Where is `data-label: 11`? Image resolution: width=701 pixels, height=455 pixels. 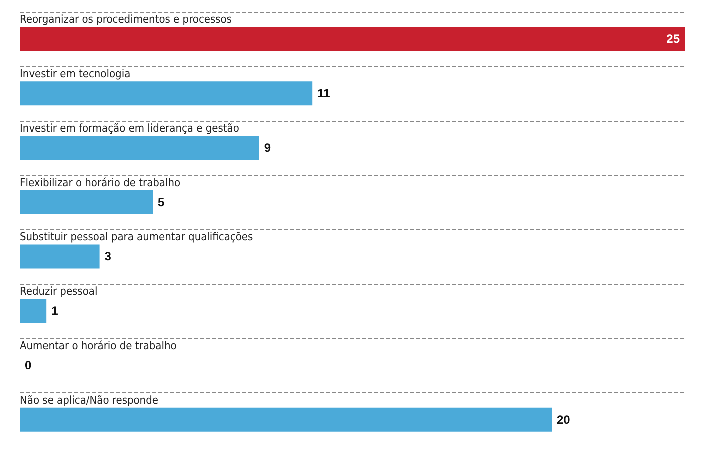 data-label: 11 is located at coordinates (324, 93).